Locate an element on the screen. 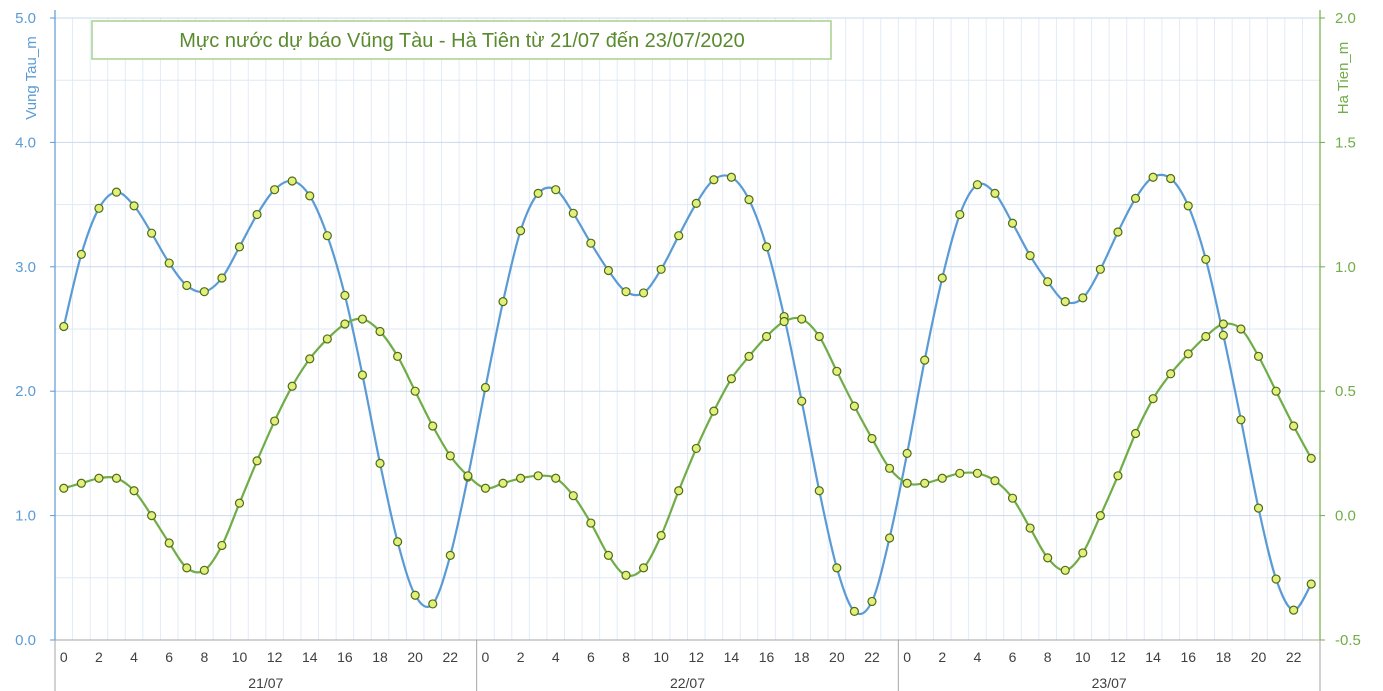 This screenshot has height=691, width=1383. x-axis-hour-label: 12 is located at coordinates (275, 657).